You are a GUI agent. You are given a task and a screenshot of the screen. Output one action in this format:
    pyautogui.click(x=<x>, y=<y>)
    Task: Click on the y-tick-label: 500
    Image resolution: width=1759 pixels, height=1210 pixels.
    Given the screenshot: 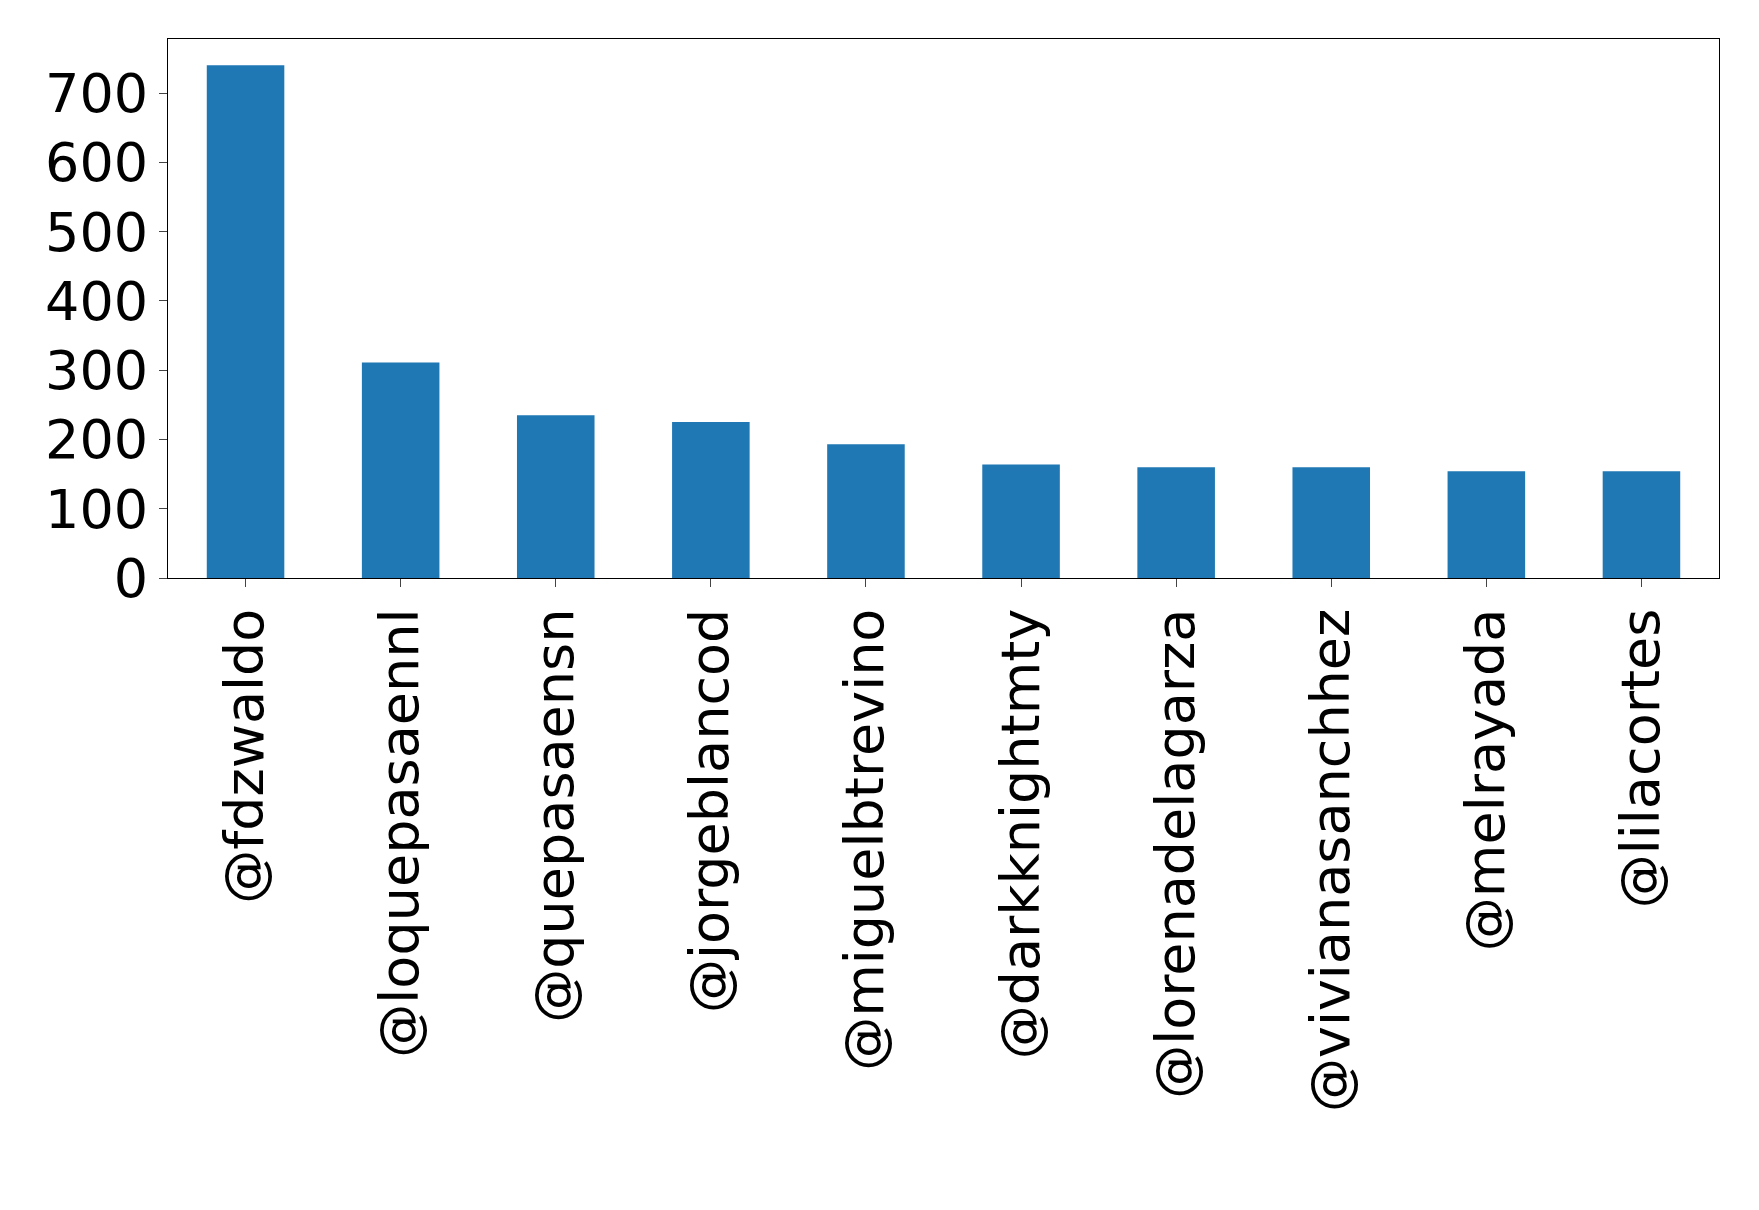 What is the action you would take?
    pyautogui.click(x=97, y=232)
    